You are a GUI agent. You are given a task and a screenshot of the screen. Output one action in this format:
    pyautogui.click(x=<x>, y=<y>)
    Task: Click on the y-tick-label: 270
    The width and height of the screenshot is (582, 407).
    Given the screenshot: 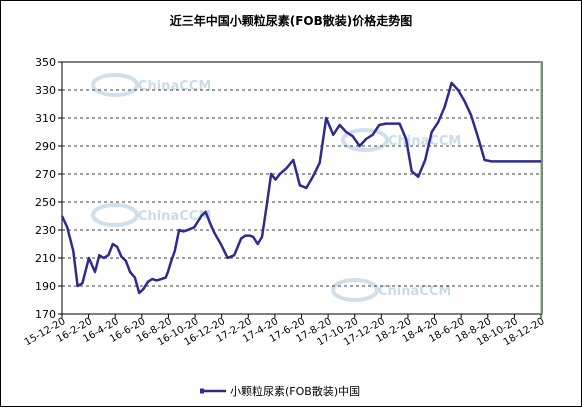 What is the action you would take?
    pyautogui.click(x=45, y=174)
    